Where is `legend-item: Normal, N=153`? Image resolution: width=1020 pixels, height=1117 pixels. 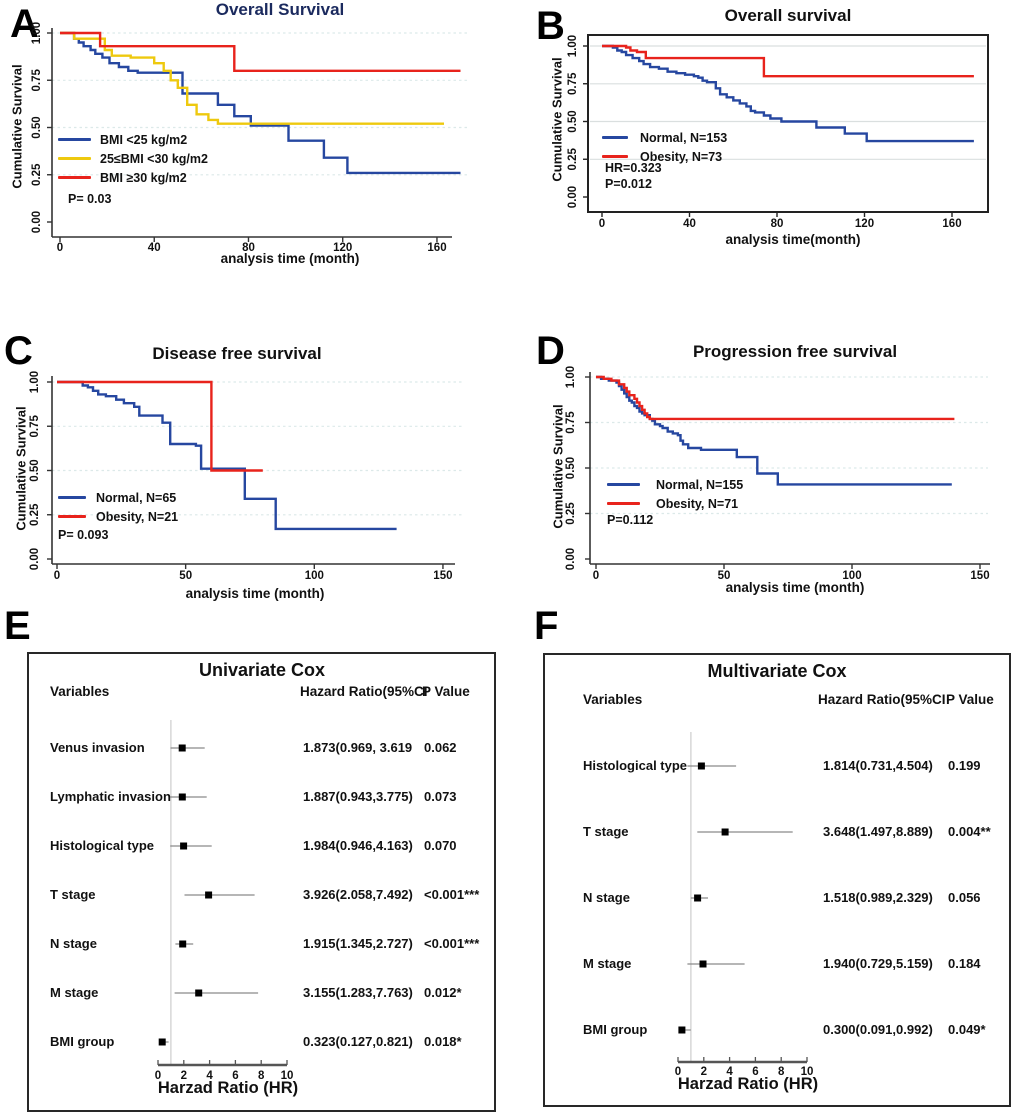
legend-item: Normal, N=153 is located at coordinates (664, 137).